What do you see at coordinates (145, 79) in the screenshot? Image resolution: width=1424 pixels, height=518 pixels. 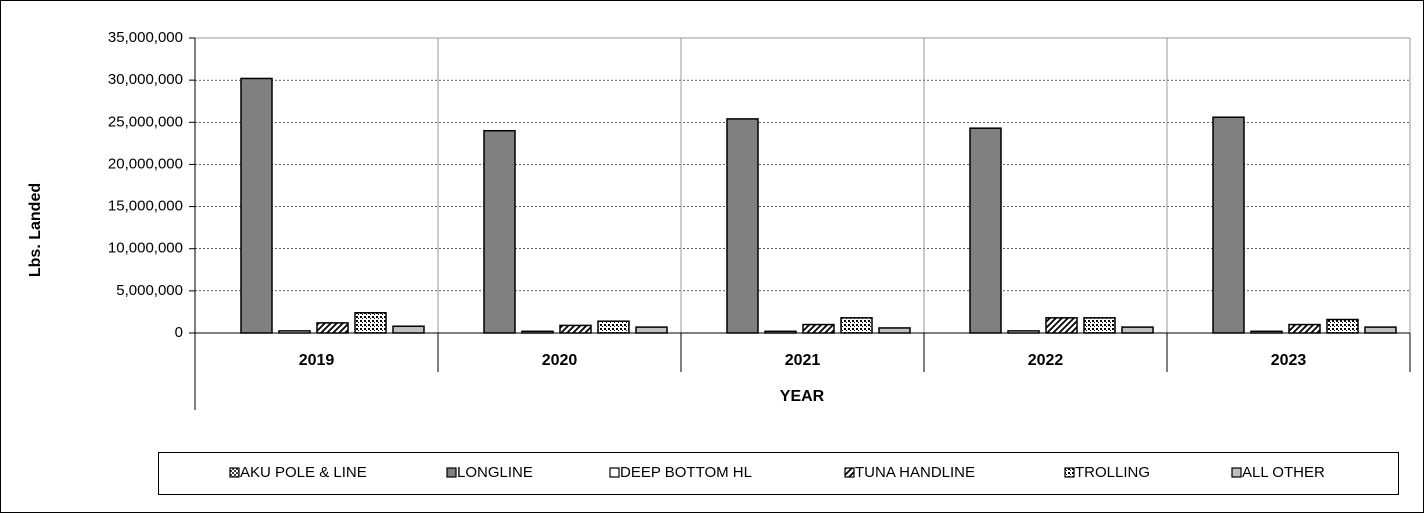 I see `y-tick-label: 30,000,000` at bounding box center [145, 79].